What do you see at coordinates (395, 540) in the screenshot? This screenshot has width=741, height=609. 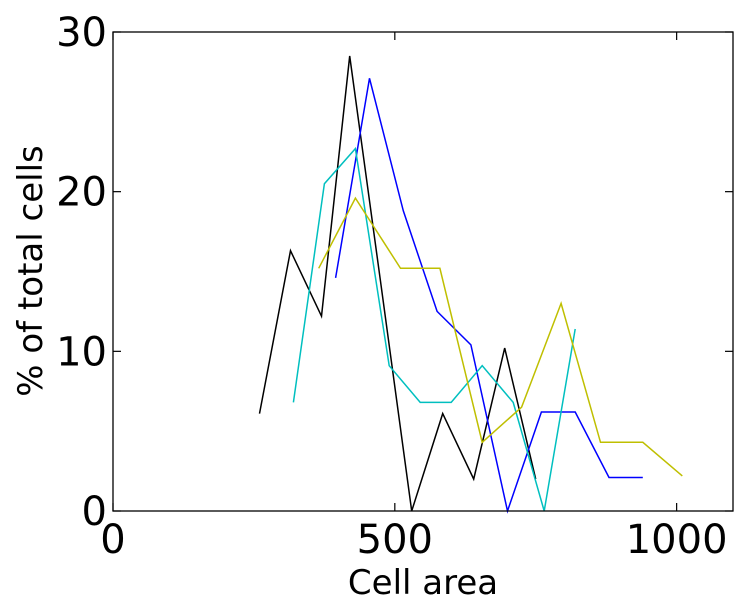 I see `x-tick-label: 500` at bounding box center [395, 540].